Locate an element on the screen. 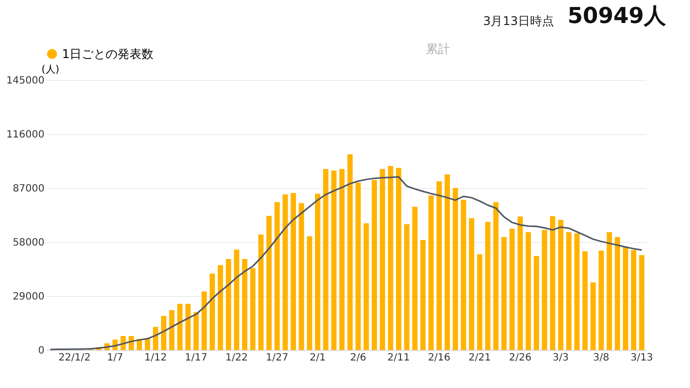  x-tick-label: 3/3 is located at coordinates (560, 358).